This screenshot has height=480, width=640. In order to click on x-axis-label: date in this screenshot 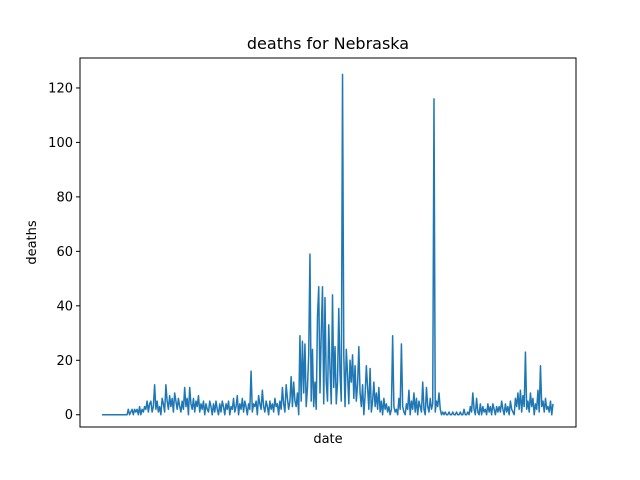, I will do `click(327, 439)`.